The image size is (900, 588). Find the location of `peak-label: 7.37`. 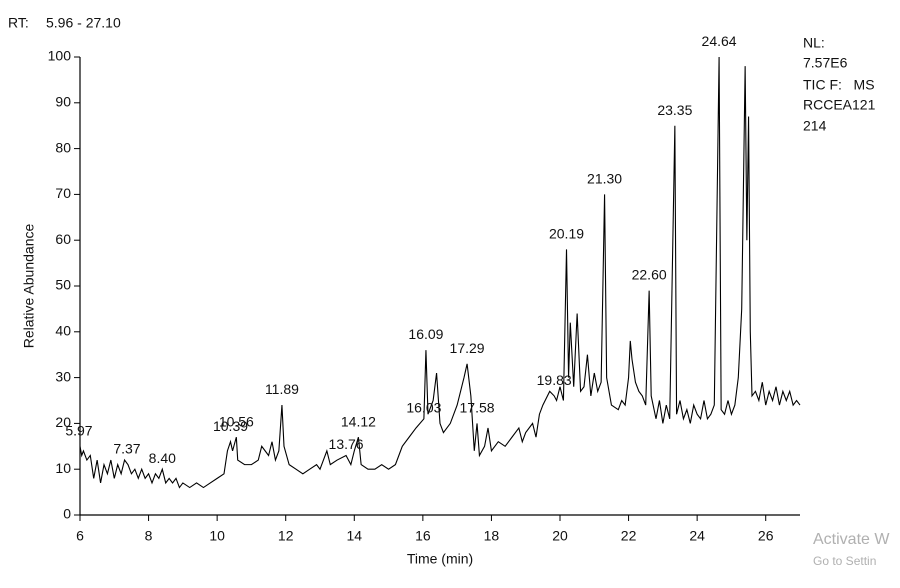

peak-label: 7.37 is located at coordinates (126, 449).